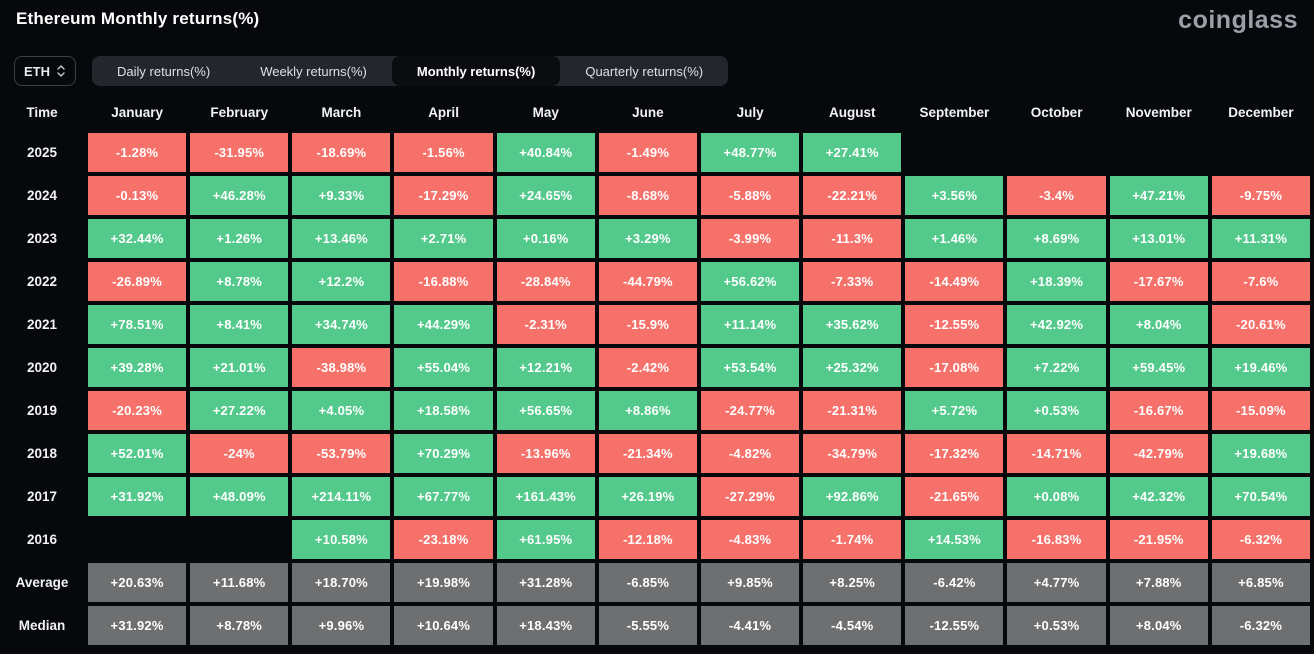 Image resolution: width=1314 pixels, height=654 pixels. Describe the element at coordinates (443, 324) in the screenshot. I see `table-cell: +44.29%` at that location.